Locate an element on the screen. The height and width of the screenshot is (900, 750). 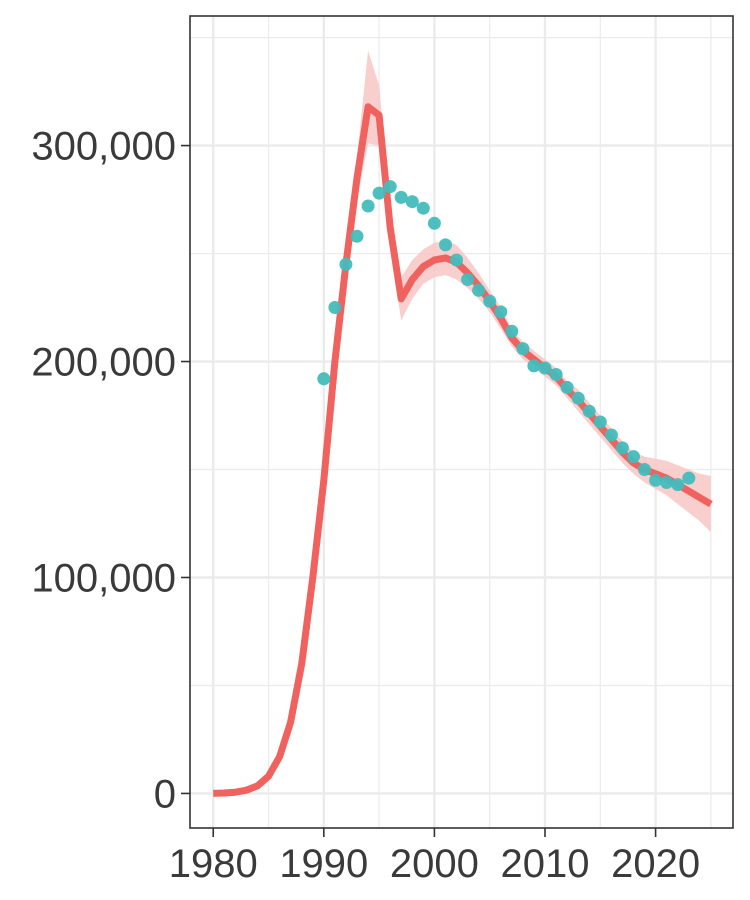
x-axis: 1980 1990 2000 2010 2020 is located at coordinates (434, 857).